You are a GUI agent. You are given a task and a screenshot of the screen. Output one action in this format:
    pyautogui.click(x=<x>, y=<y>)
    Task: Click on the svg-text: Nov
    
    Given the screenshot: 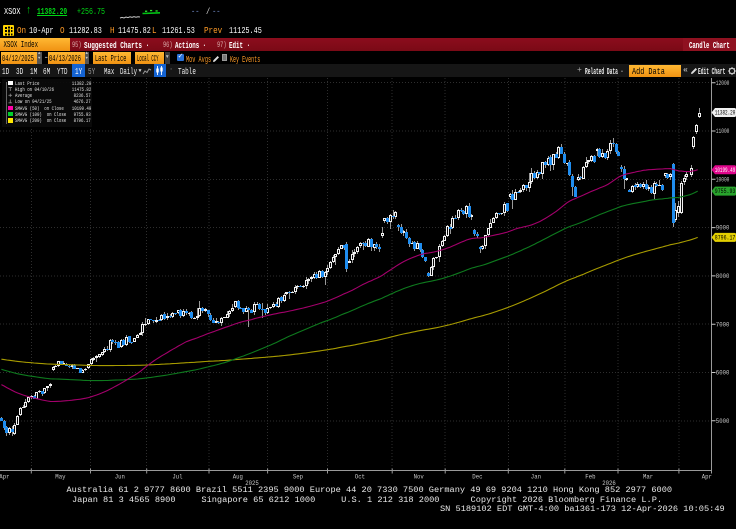 What is the action you would take?
    pyautogui.click(x=419, y=477)
    